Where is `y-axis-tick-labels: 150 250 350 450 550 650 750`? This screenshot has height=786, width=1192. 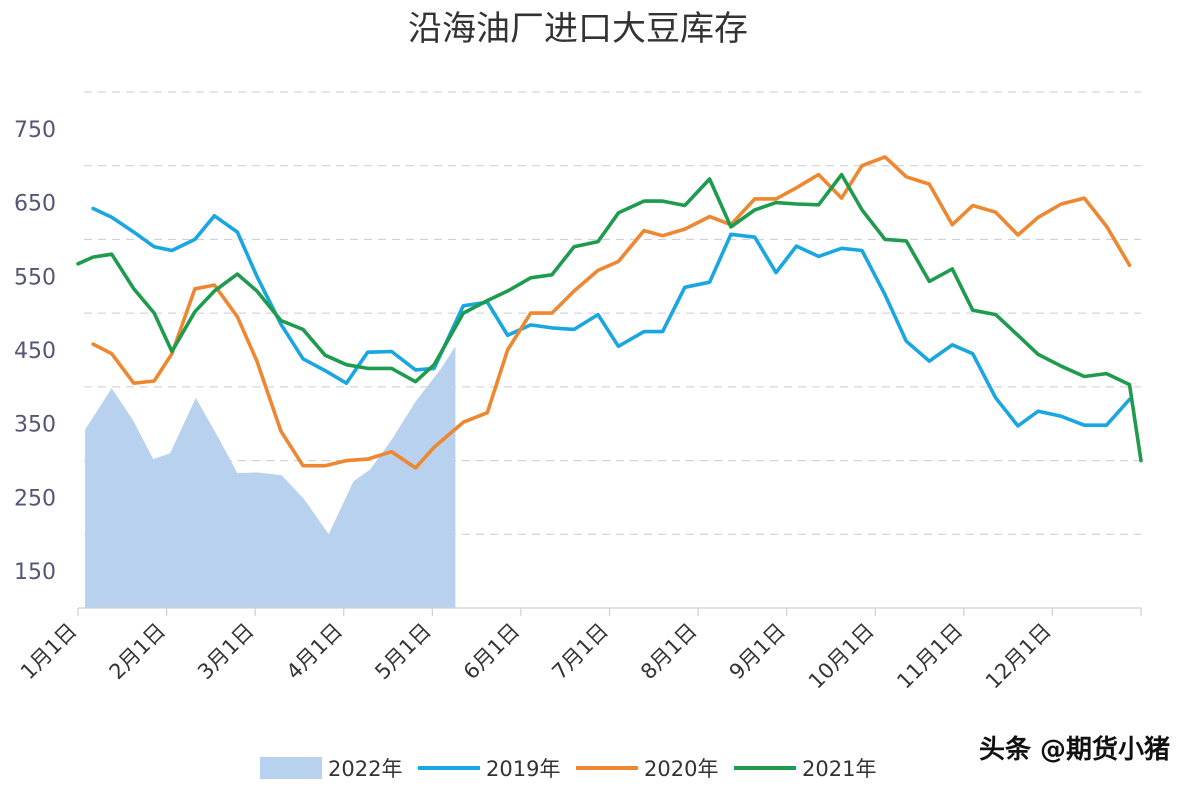 y-axis-tick-labels: 150 250 350 450 550 650 750 is located at coordinates (35, 351).